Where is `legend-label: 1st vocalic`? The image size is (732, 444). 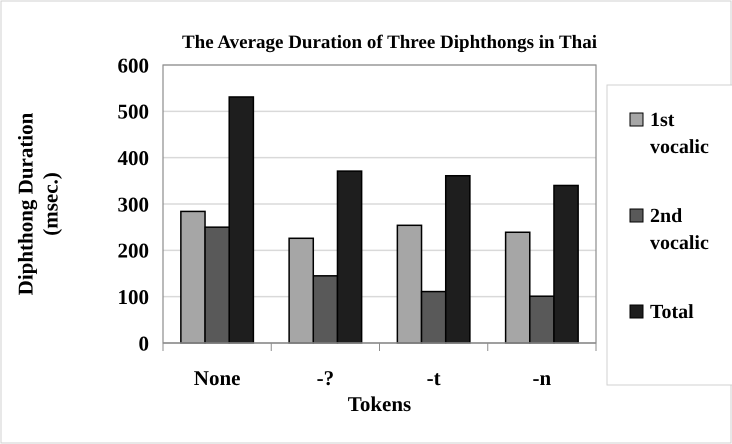
legend-label: 1st vocalic is located at coordinates (679, 133).